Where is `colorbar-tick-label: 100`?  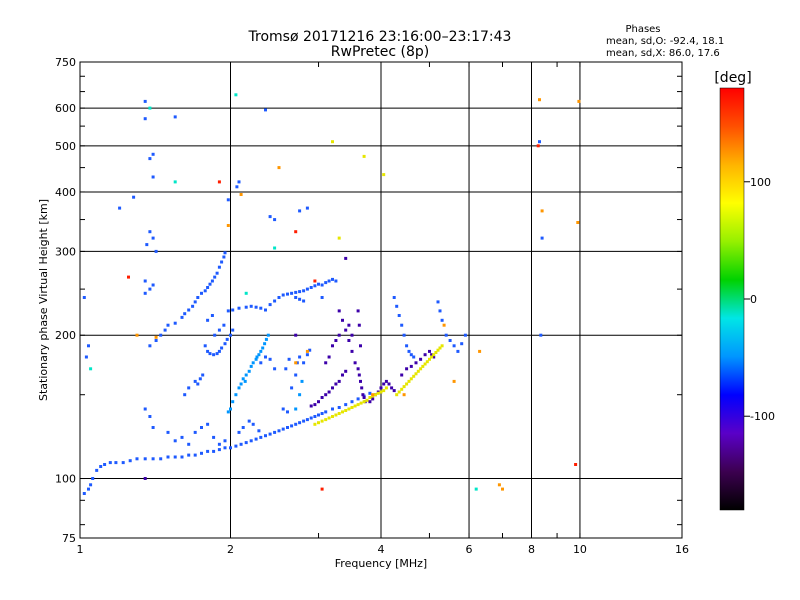
colorbar-tick-label: 100 is located at coordinates (760, 182).